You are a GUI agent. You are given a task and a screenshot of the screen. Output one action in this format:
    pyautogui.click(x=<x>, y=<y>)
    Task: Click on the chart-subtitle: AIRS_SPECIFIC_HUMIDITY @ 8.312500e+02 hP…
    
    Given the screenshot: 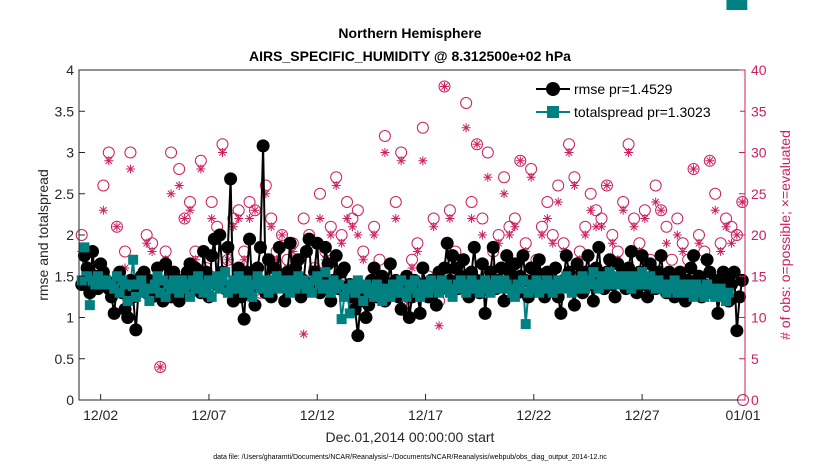 What is the action you would take?
    pyautogui.click(x=410, y=56)
    